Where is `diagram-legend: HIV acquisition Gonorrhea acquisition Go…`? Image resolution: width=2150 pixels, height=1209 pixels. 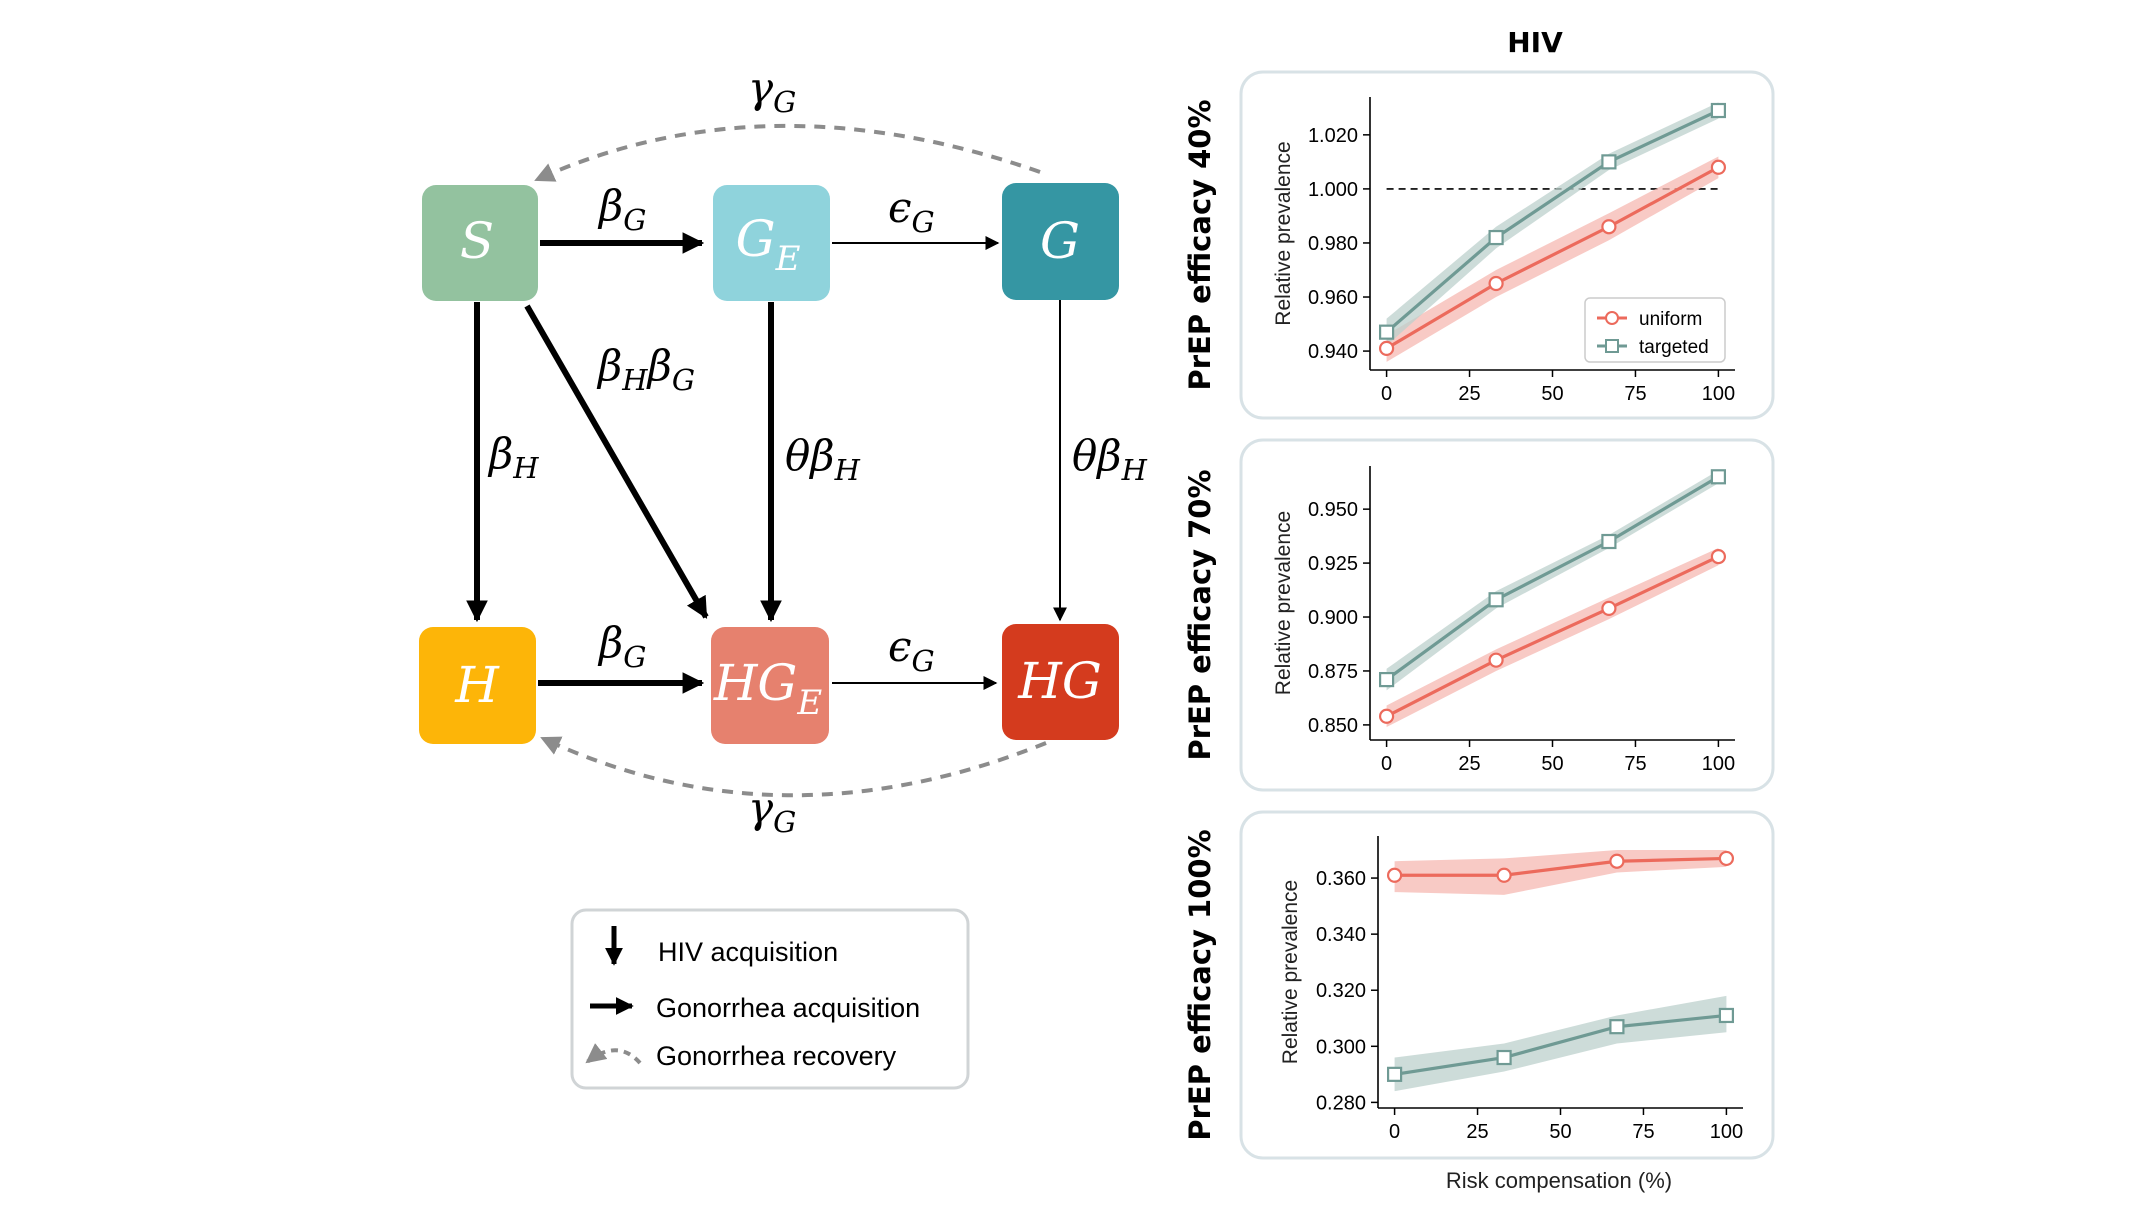
diagram-legend: HIV acquisition Gonorrhea acquisition Go… is located at coordinates (770, 999).